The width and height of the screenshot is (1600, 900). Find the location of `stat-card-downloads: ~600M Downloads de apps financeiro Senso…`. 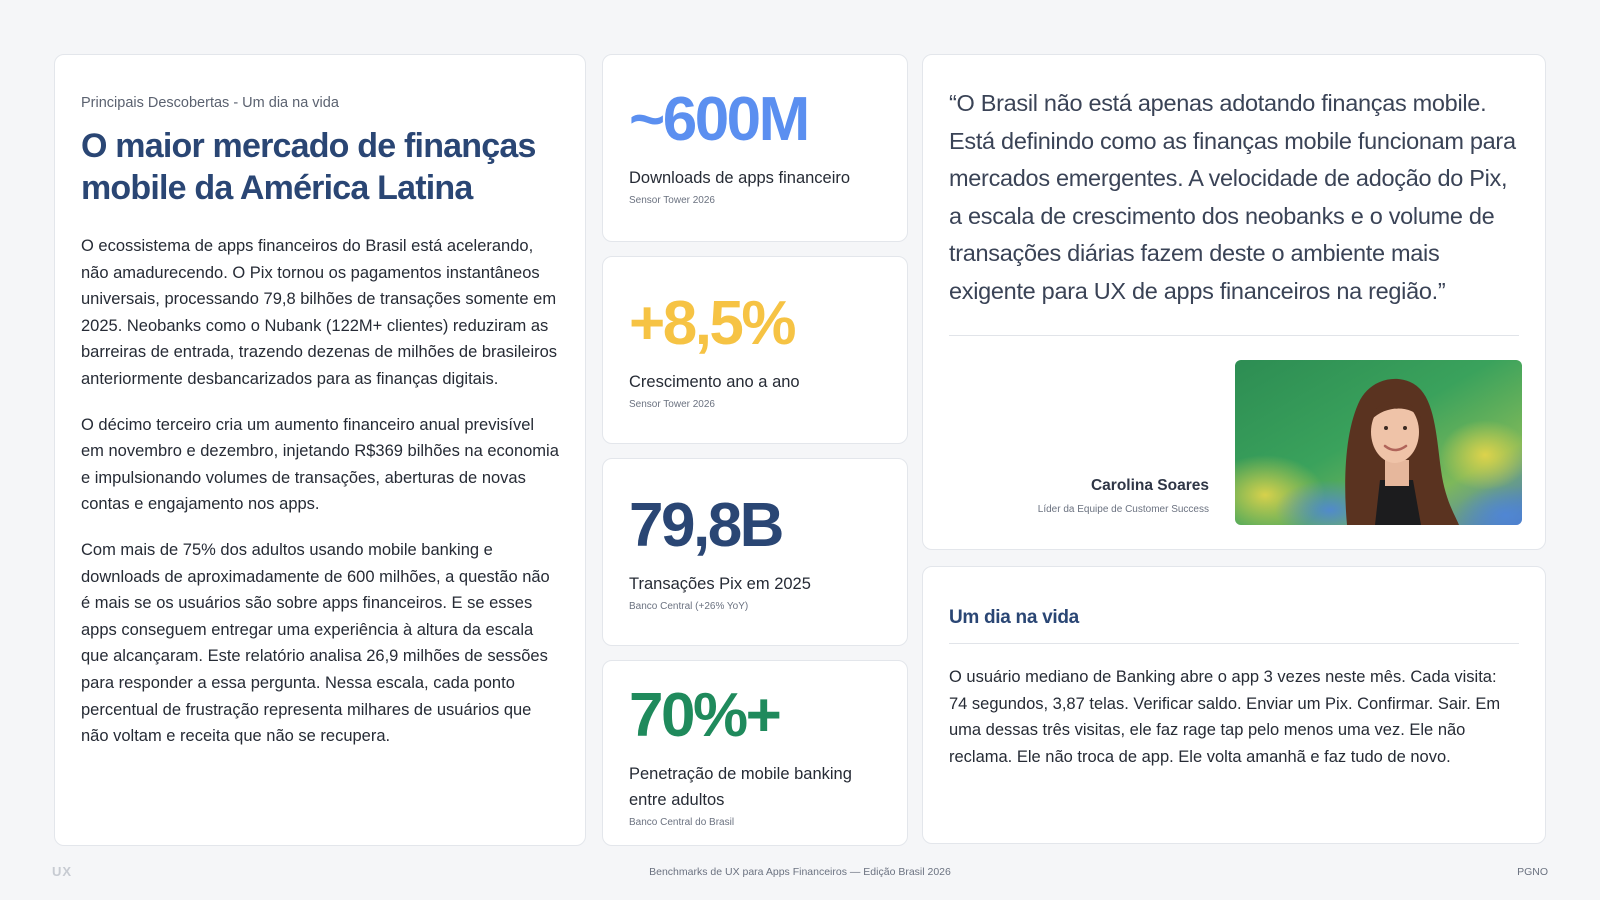

stat-card-downloads: ~600M Downloads de apps financeiro Senso… is located at coordinates (755, 148).